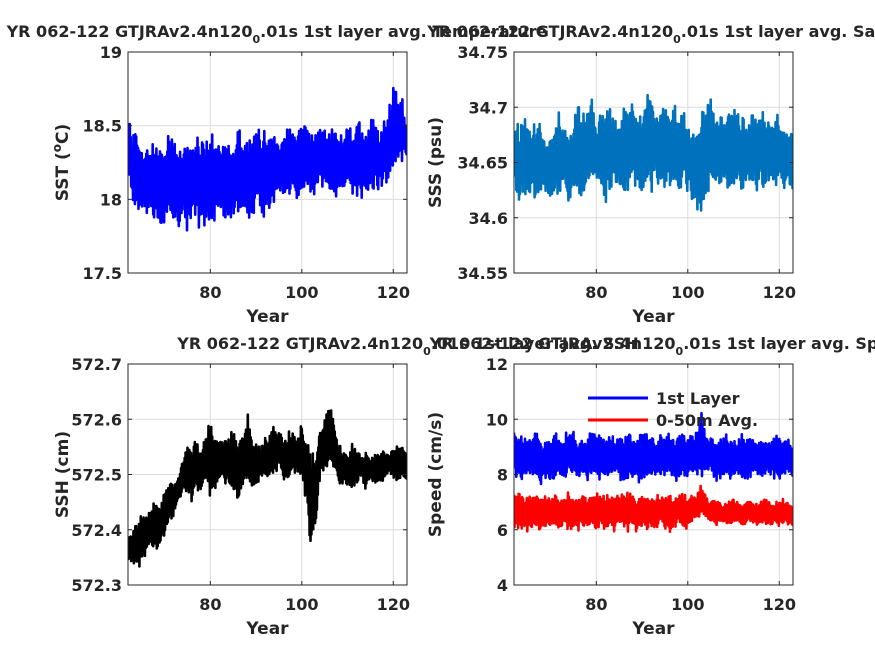 The width and height of the screenshot is (875, 656). What do you see at coordinates (96, 585) in the screenshot?
I see `y-tick-label: 572.3` at bounding box center [96, 585].